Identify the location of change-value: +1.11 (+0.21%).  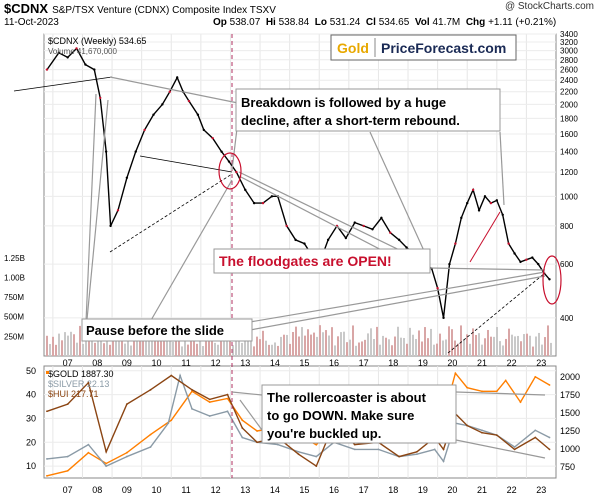
(522, 22).